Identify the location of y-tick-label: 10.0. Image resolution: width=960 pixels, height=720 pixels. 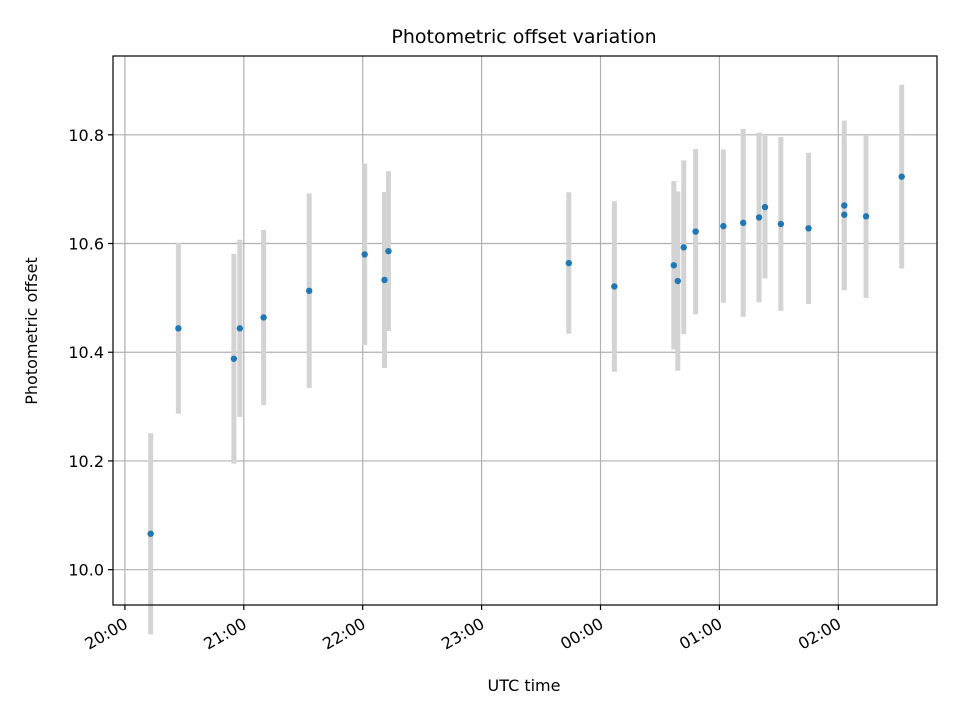
(86, 570).